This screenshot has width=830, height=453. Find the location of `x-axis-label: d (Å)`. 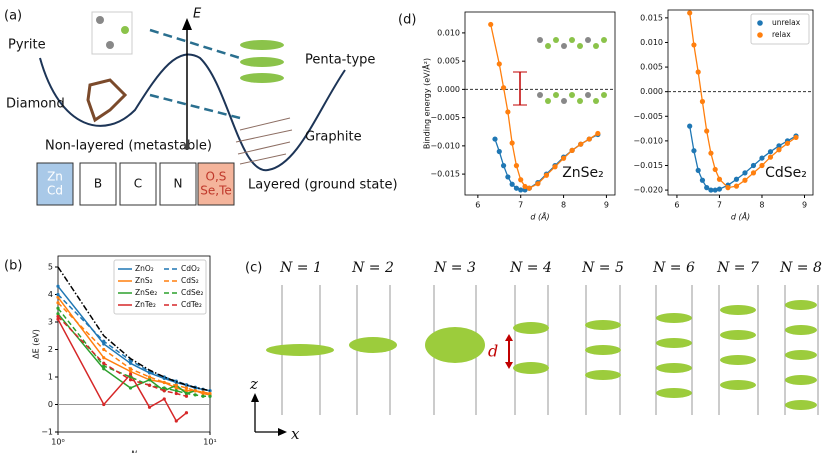

x-axis-label: d (Å) is located at coordinates (539, 216).